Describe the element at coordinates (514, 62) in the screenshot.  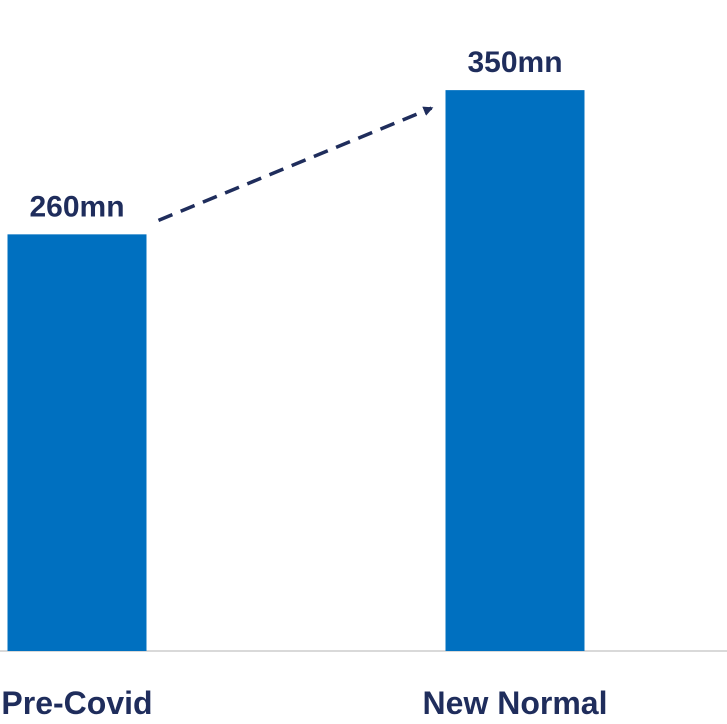
I see `data-label-new-normal: 350mn` at that location.